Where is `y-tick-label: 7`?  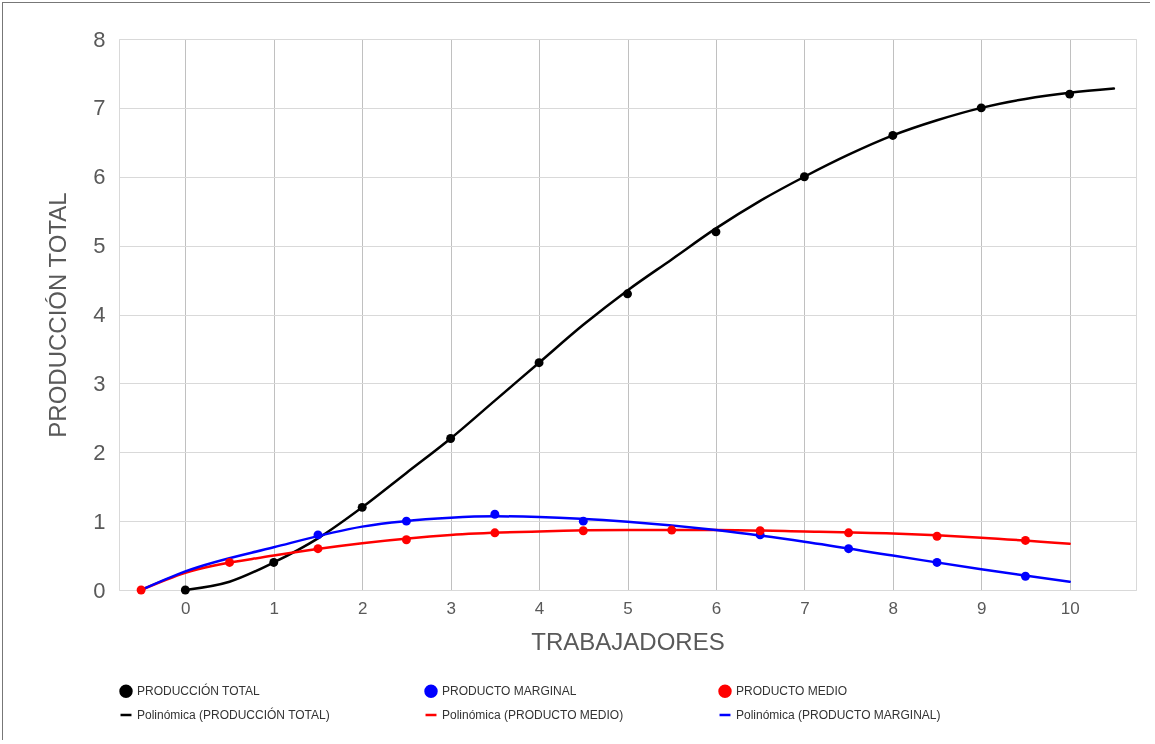
y-tick-label: 7 is located at coordinates (99, 108).